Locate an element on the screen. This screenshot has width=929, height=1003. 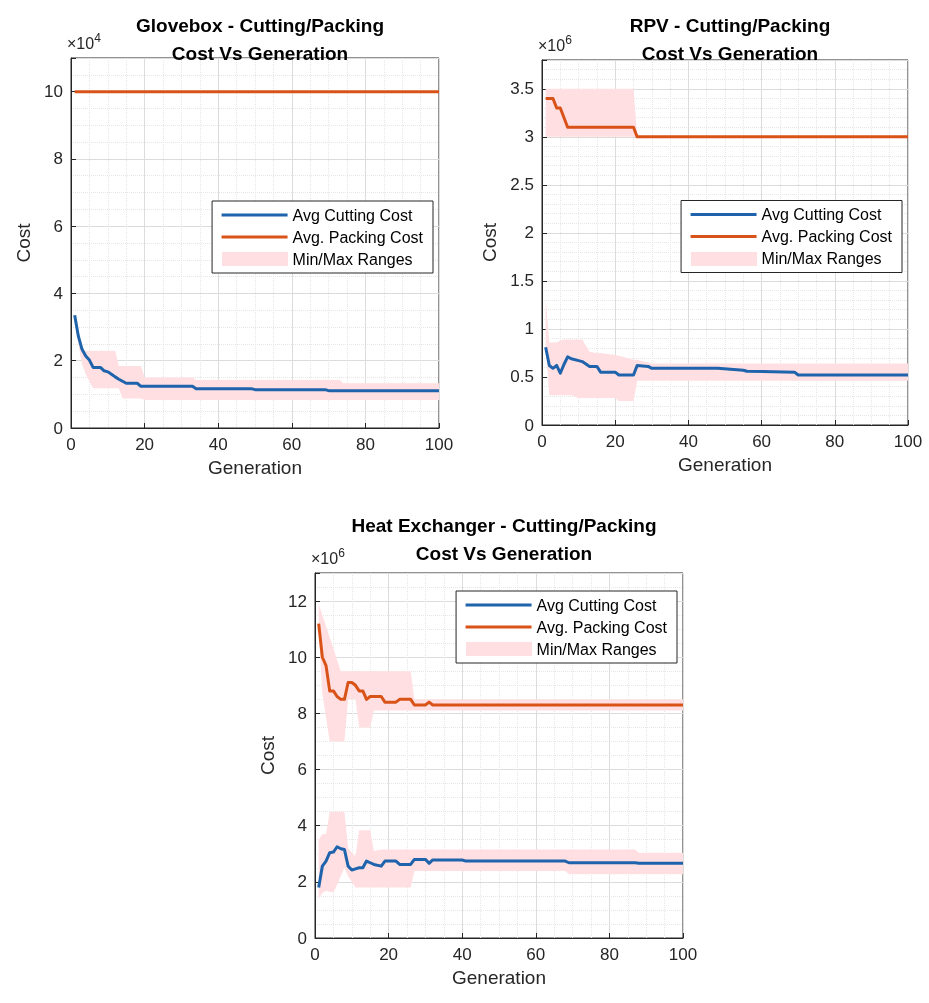
y-tick-label: 0.5 is located at coordinates (522, 377).